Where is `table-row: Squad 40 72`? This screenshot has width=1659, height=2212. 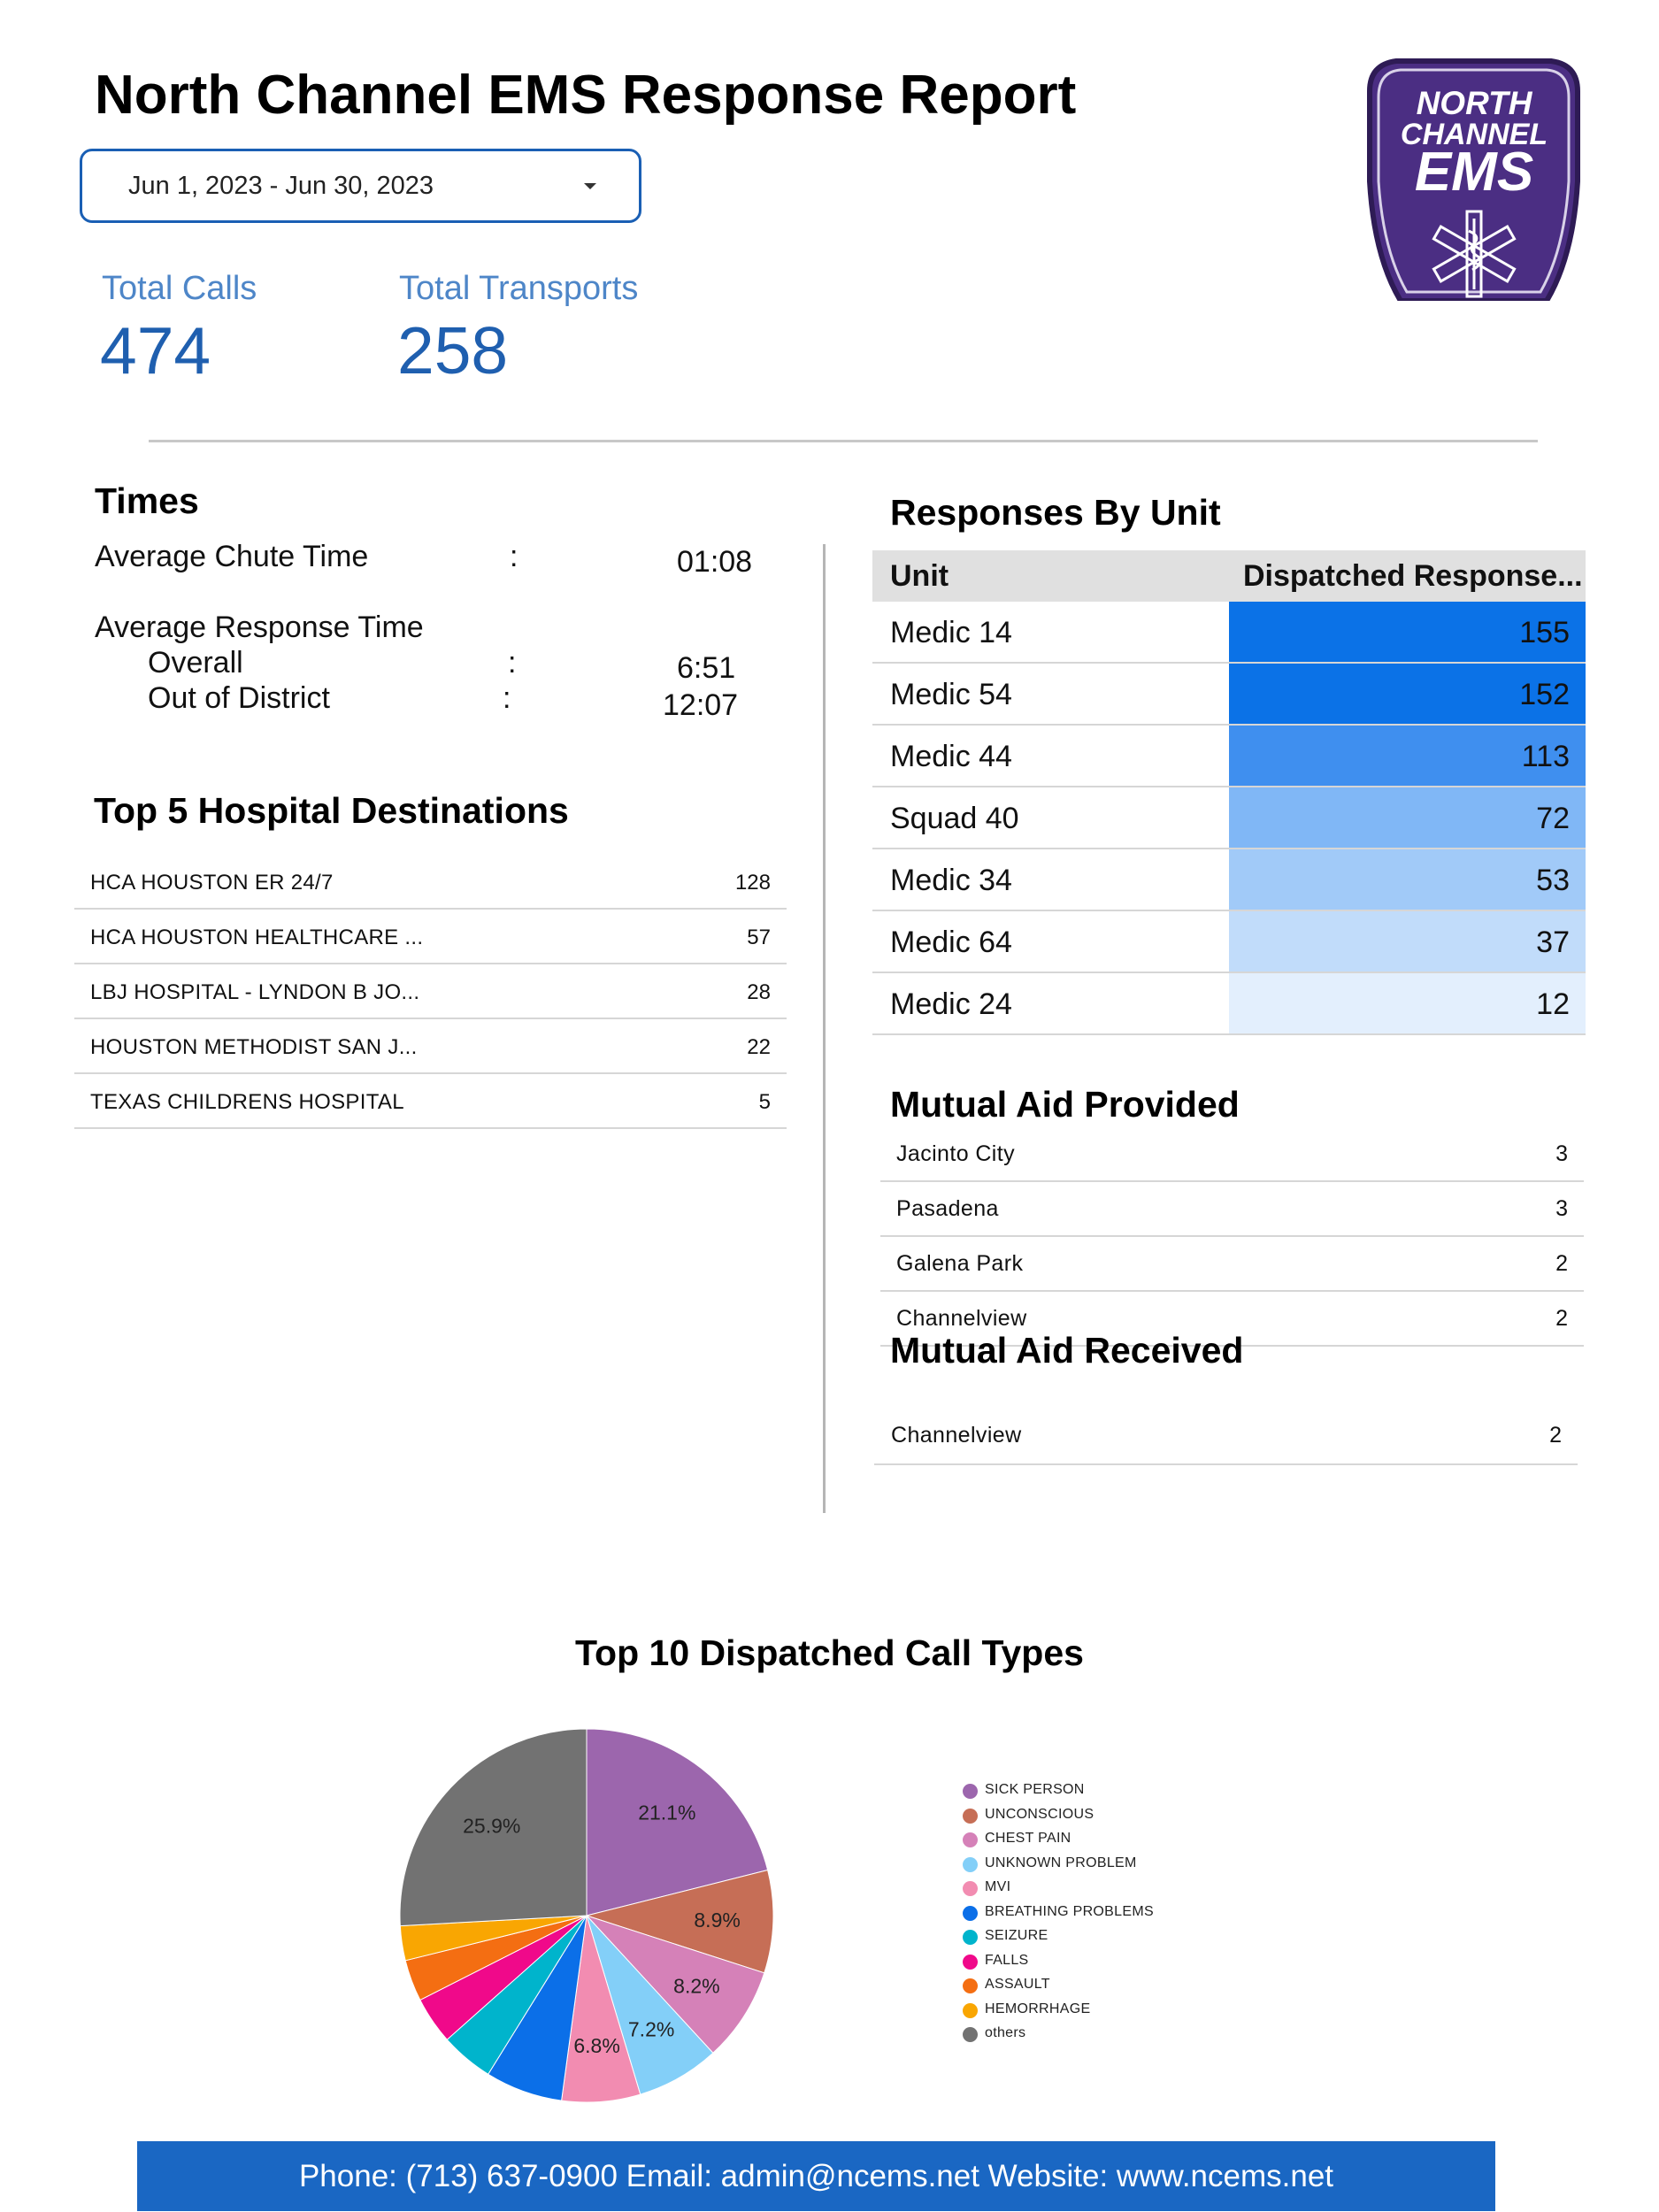
table-row: Squad 40 72 is located at coordinates (1229, 818).